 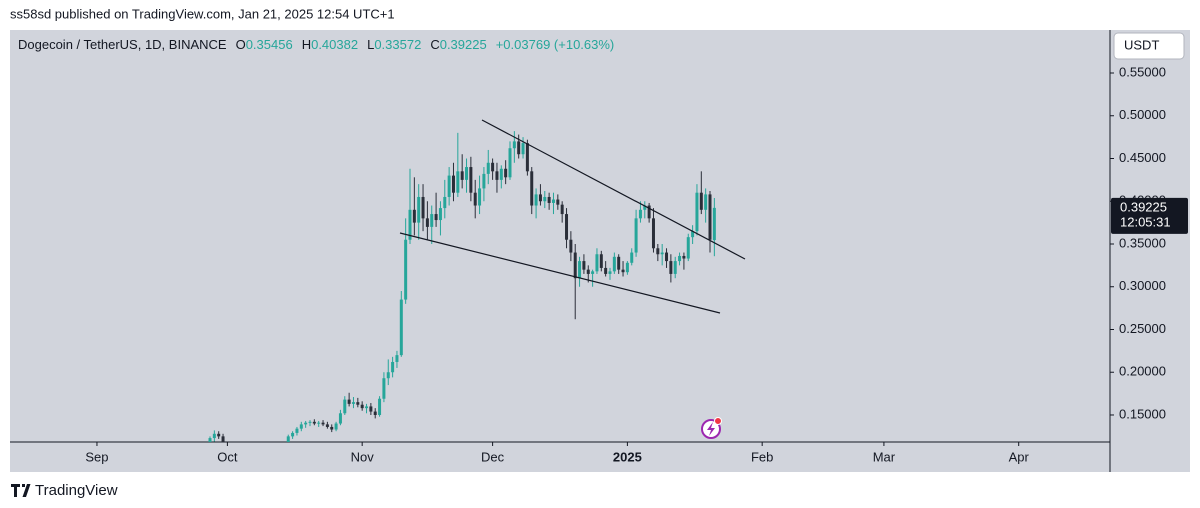 I want to click on ohlc-value: 0.40382, so click(x=335, y=44).